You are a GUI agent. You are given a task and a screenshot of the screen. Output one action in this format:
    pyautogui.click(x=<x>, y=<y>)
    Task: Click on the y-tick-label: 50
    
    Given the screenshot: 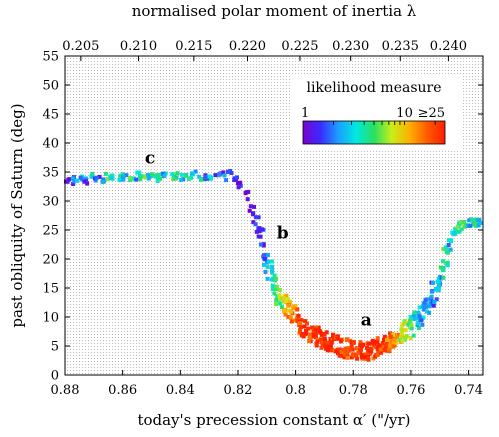 What is the action you would take?
    pyautogui.click(x=50, y=86)
    